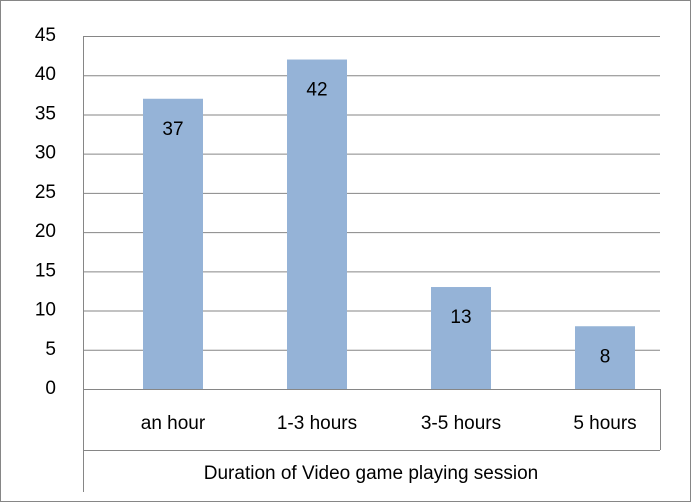 This screenshot has height=502, width=691. What do you see at coordinates (45, 74) in the screenshot?
I see `y-tick-label: 40` at bounding box center [45, 74].